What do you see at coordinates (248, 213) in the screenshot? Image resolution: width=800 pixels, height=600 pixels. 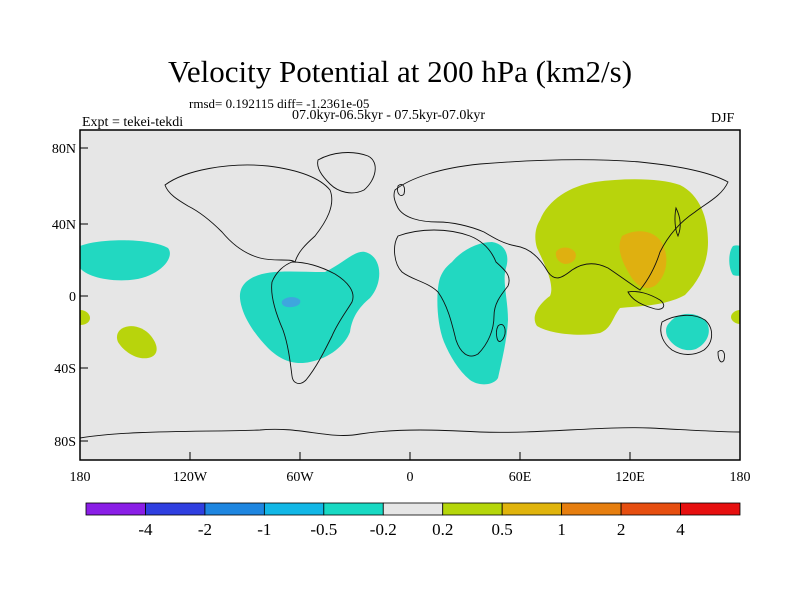 I see `north-america-coast` at bounding box center [248, 213].